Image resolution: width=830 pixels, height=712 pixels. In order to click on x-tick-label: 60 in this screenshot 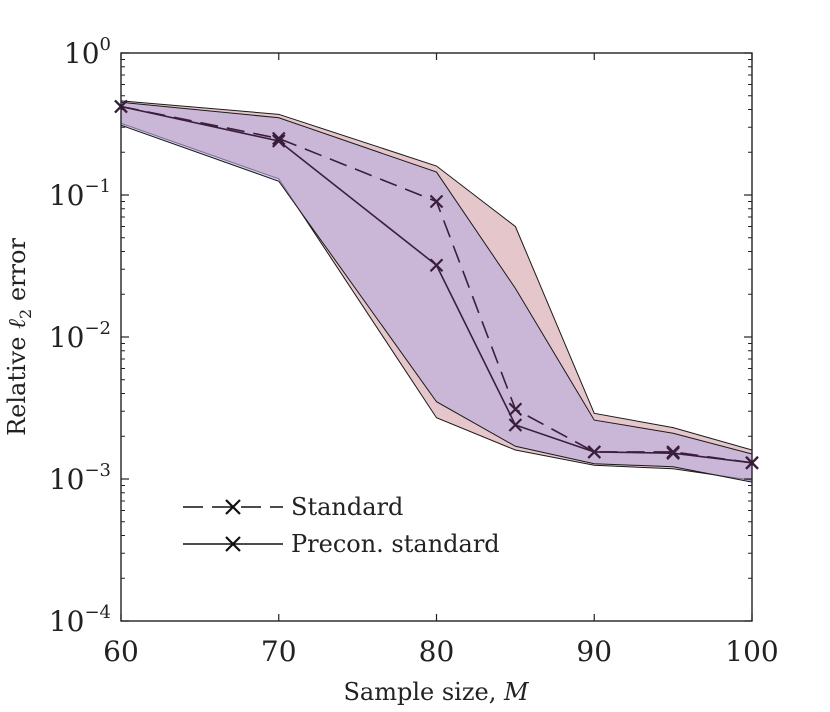, I will do `click(121, 651)`.